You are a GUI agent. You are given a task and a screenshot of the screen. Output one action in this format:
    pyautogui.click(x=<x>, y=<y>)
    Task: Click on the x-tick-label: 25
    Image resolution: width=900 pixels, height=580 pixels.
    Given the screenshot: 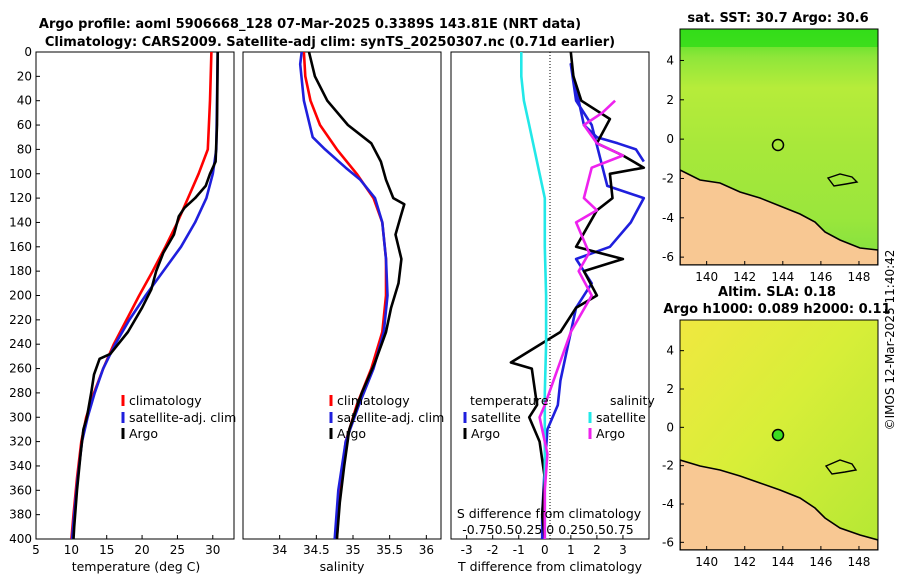 What is the action you would take?
    pyautogui.click(x=177, y=550)
    